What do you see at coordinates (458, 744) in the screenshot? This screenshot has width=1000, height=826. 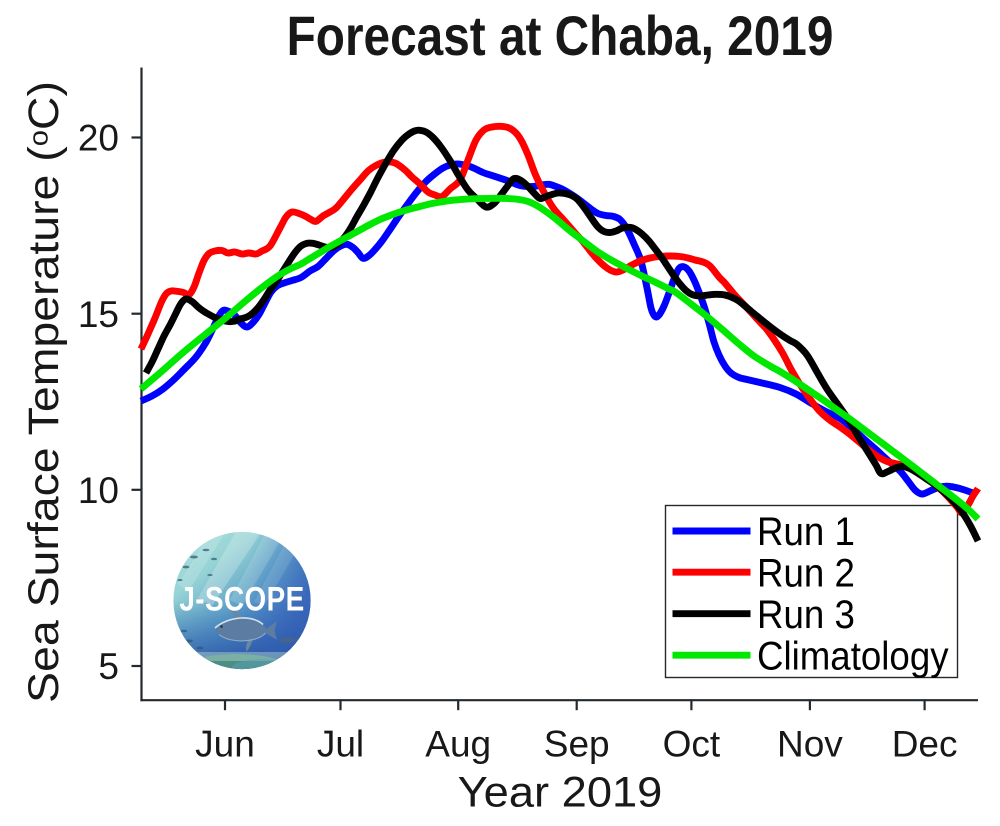 I see `svg-text: Aug` at bounding box center [458, 744].